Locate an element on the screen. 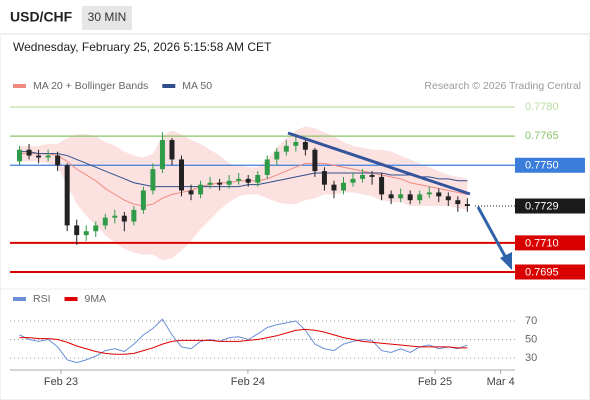  legend-label: MA 50 is located at coordinates (197, 86).